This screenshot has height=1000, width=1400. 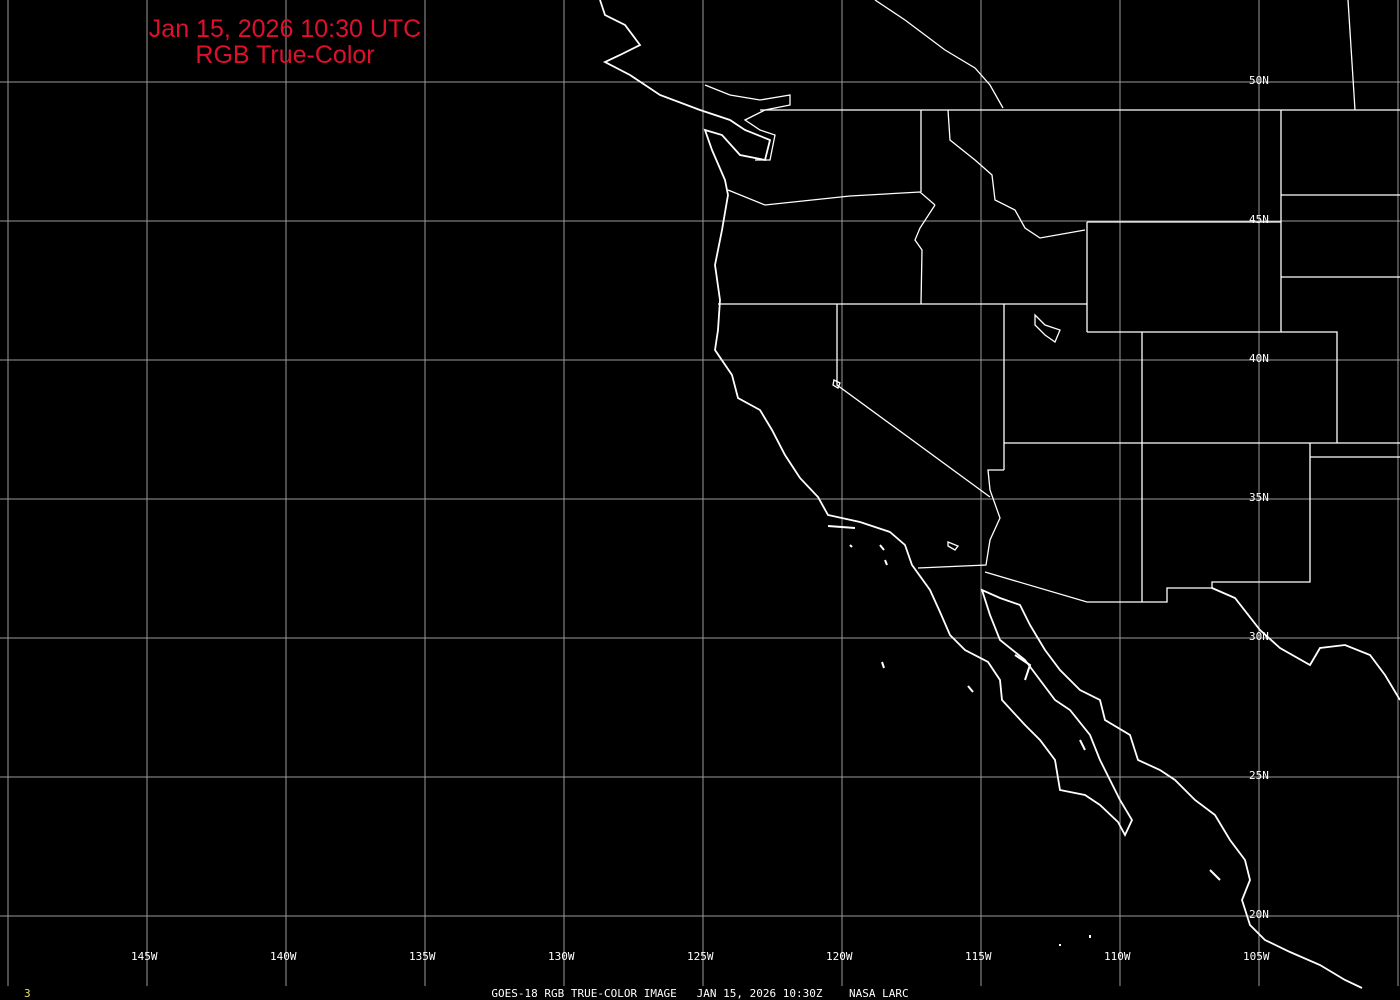 I want to click on longitude-label: 115W, so click(x=978, y=956).